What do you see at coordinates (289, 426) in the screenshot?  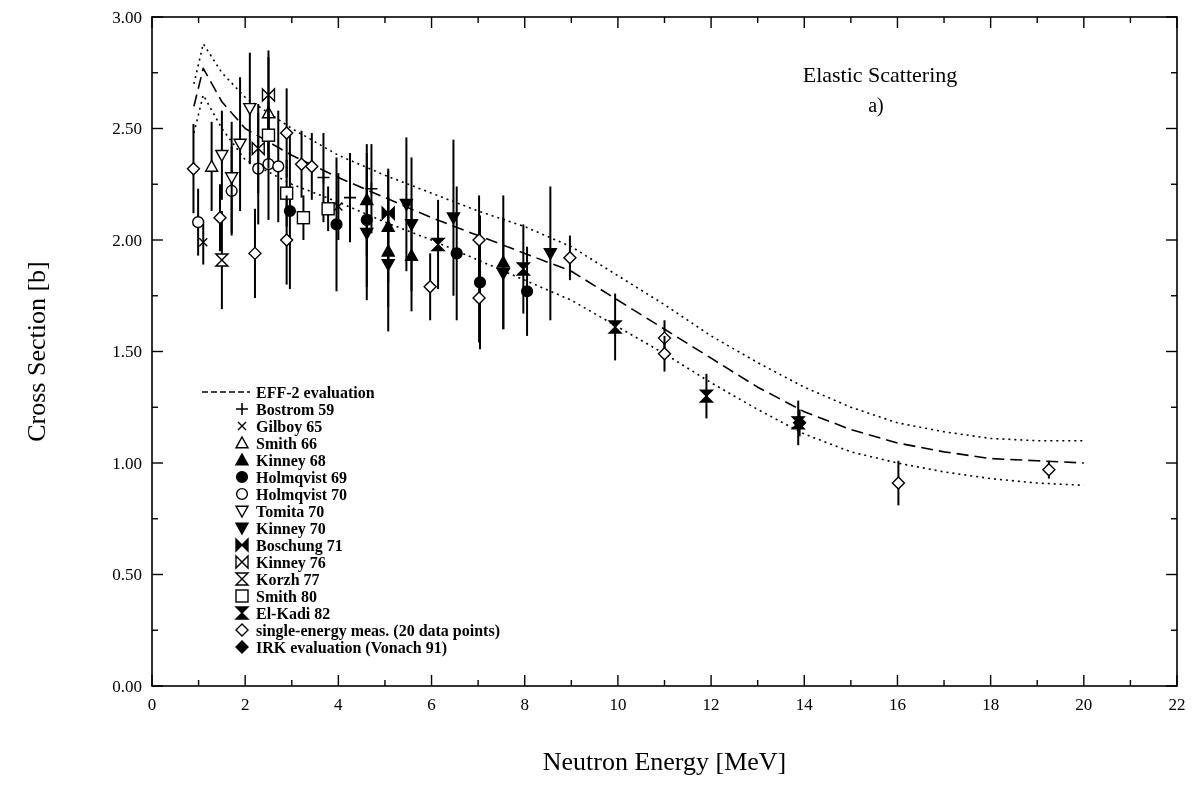 I see `legend-label: Gilboy 65` at bounding box center [289, 426].